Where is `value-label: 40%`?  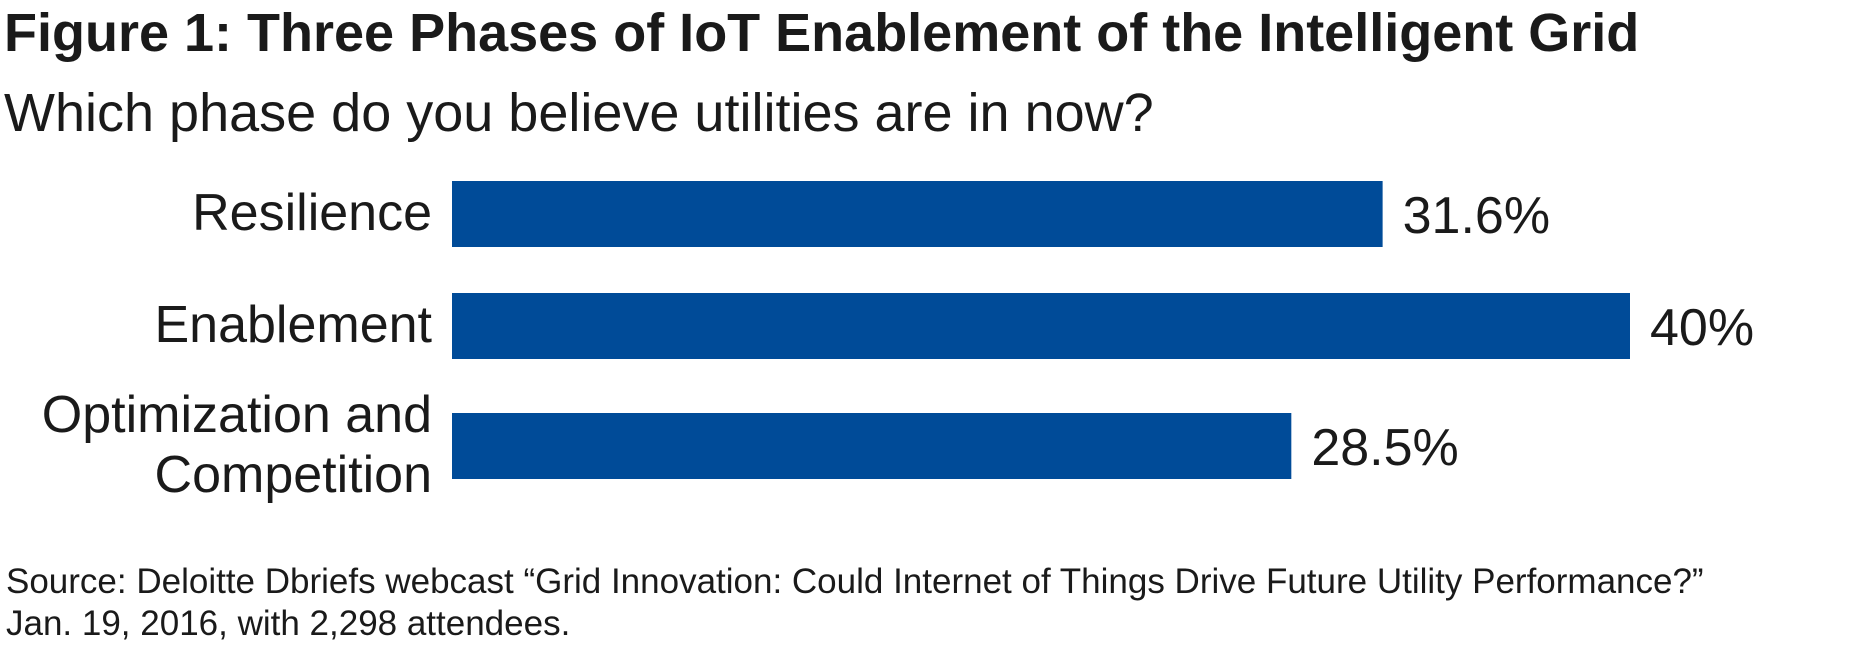 value-label: 40% is located at coordinates (1702, 328).